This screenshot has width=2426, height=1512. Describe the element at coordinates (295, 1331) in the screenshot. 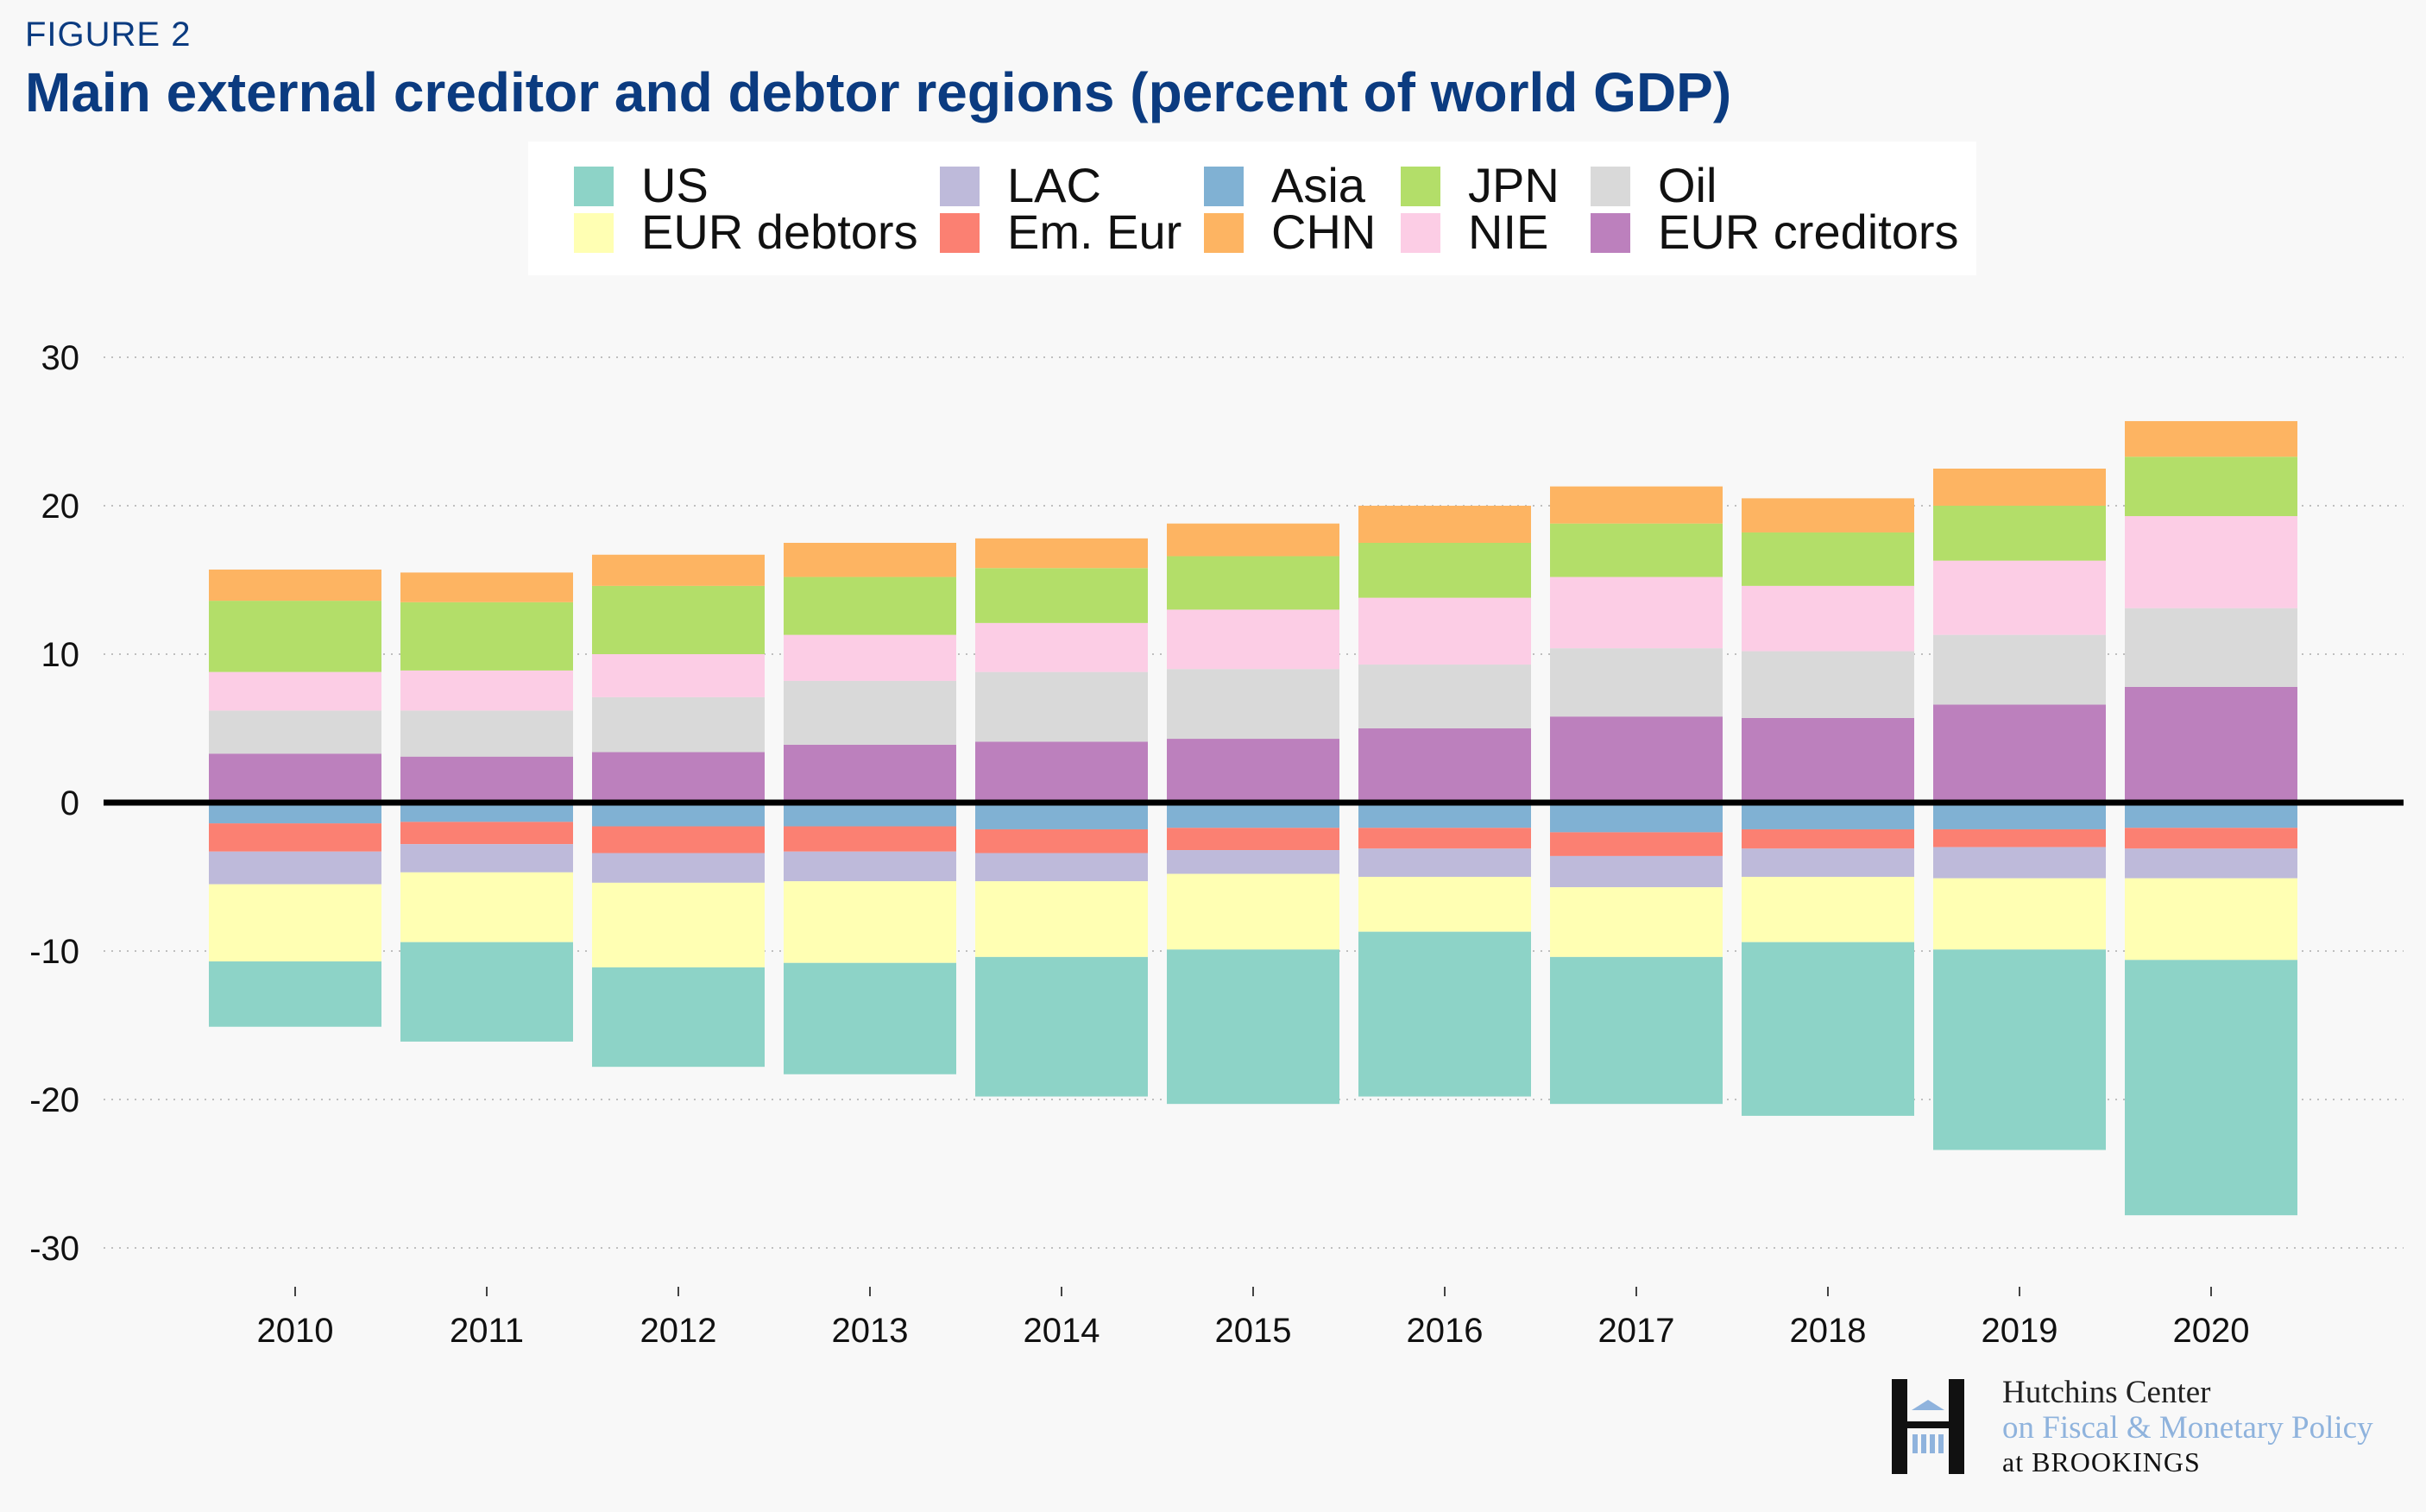

I see `x-tick-label: 2010` at that location.